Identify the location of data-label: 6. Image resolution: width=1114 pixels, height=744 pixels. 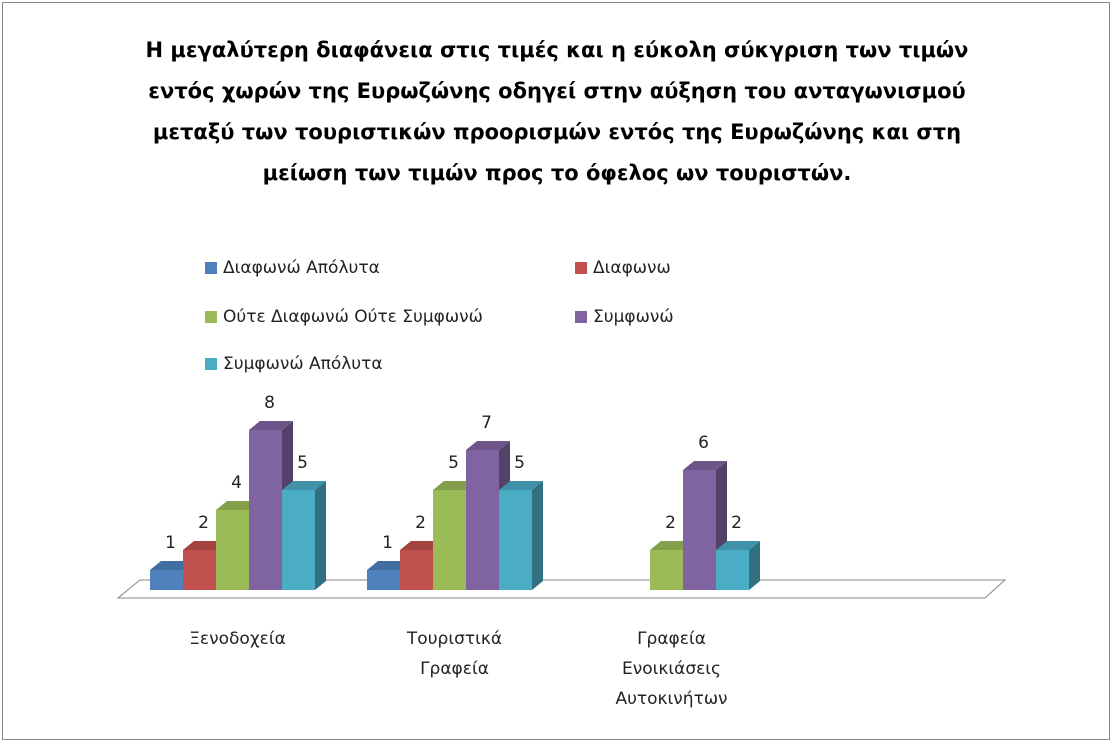
(703, 443).